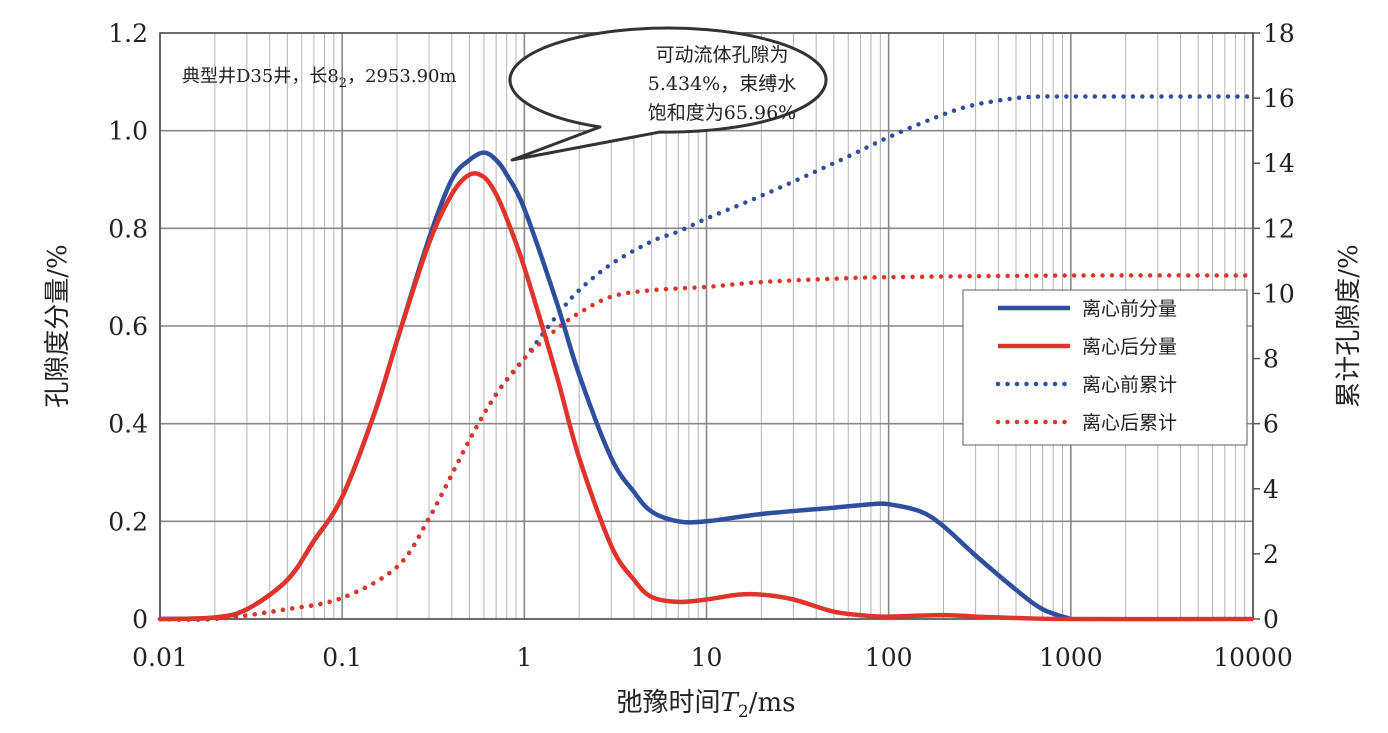  Describe the element at coordinates (1253, 657) in the screenshot. I see `x-tick-label: 10000` at that location.